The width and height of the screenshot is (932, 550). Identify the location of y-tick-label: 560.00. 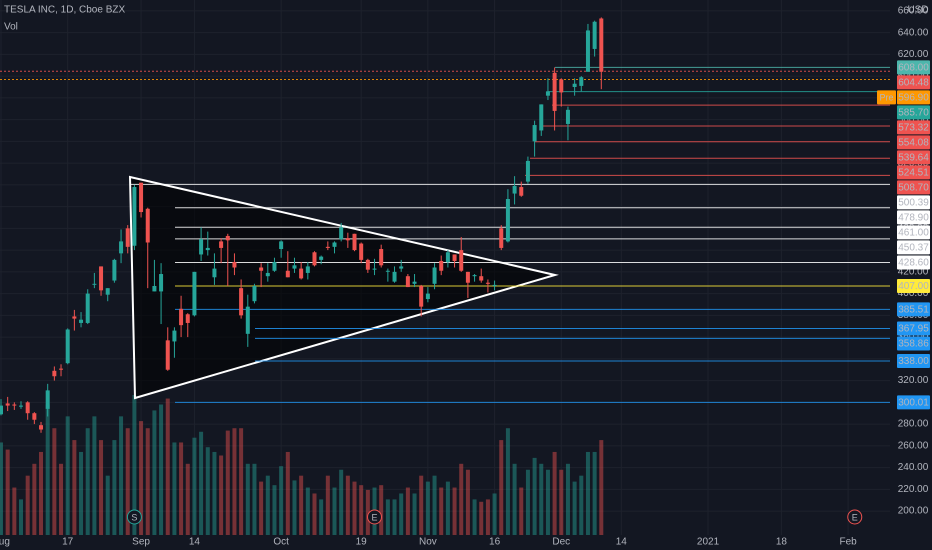
(913, 119).